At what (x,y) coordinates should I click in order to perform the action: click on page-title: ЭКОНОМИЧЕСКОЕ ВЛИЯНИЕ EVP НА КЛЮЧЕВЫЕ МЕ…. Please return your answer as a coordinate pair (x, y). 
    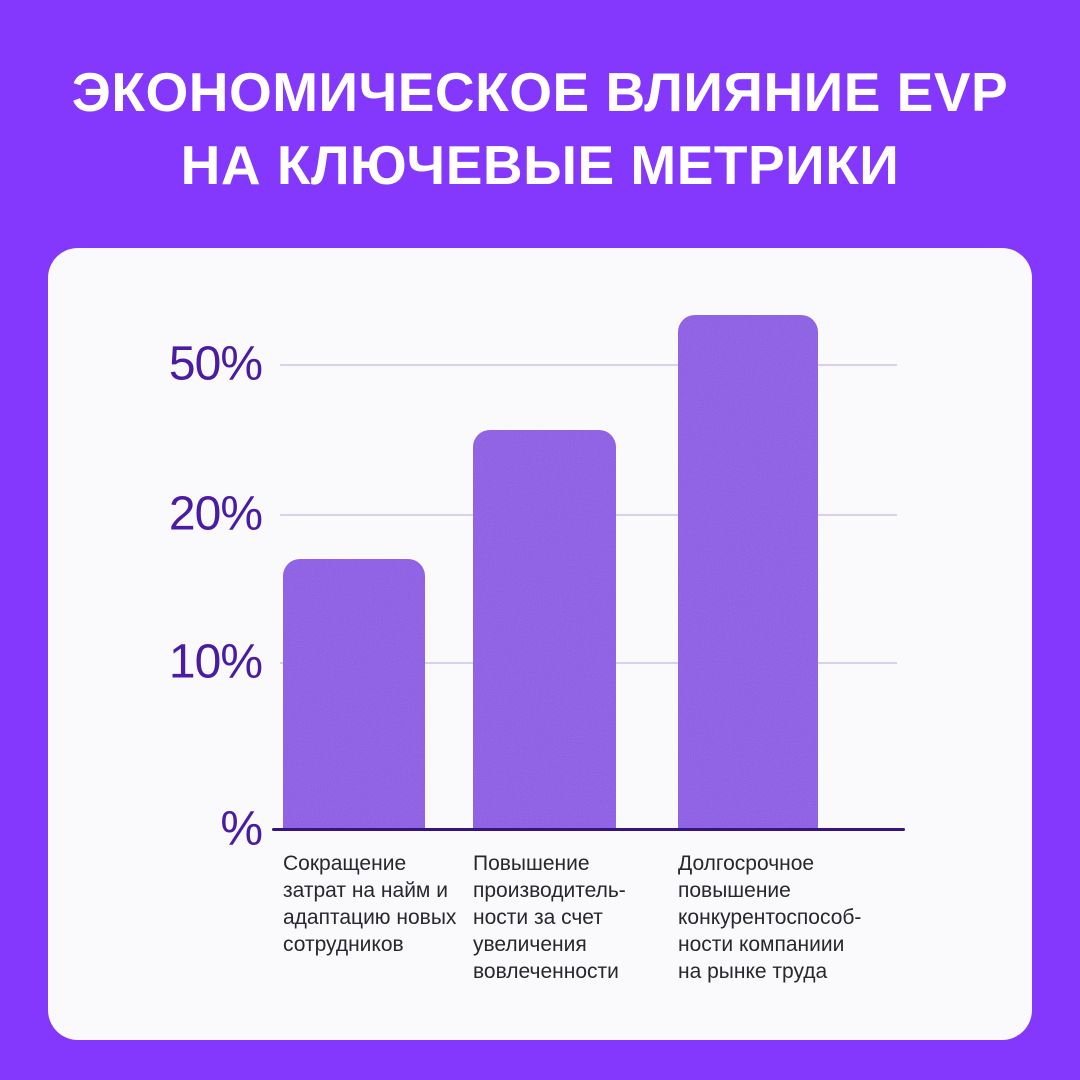
    Looking at the image, I should click on (540, 129).